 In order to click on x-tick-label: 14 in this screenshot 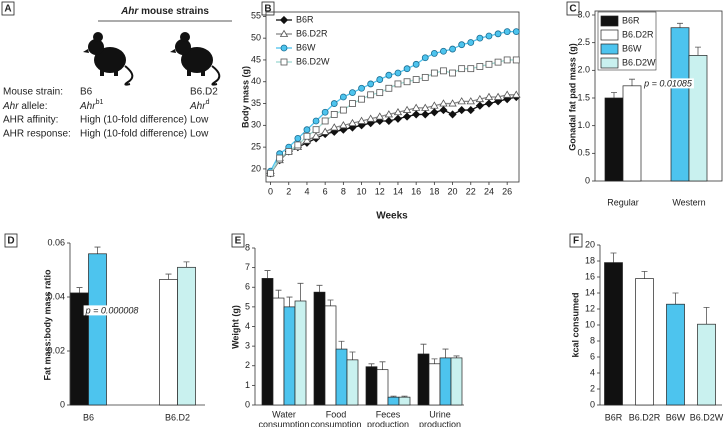, I will do `click(398, 191)`.